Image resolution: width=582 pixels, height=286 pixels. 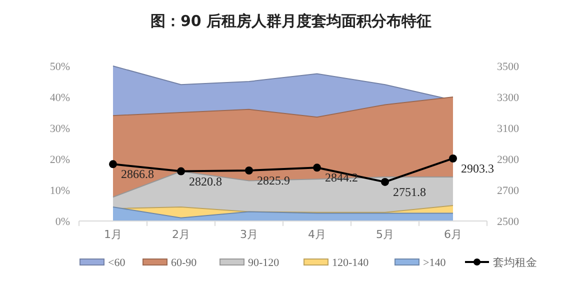 I want to click on chart-title: 图：90 后租房人群月度套均面积分布特征, so click(x=291, y=21).